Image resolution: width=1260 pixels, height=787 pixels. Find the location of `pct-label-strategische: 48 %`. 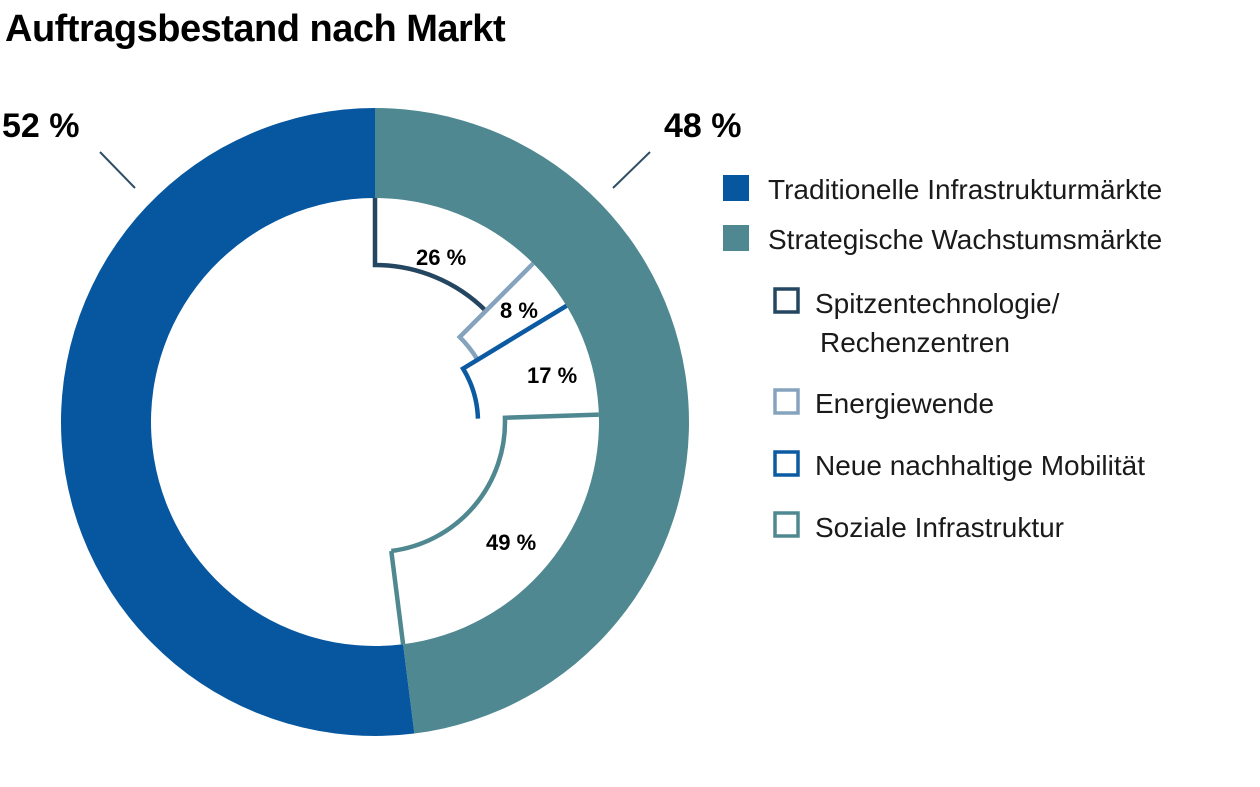

pct-label-strategische: 48 % is located at coordinates (703, 126).